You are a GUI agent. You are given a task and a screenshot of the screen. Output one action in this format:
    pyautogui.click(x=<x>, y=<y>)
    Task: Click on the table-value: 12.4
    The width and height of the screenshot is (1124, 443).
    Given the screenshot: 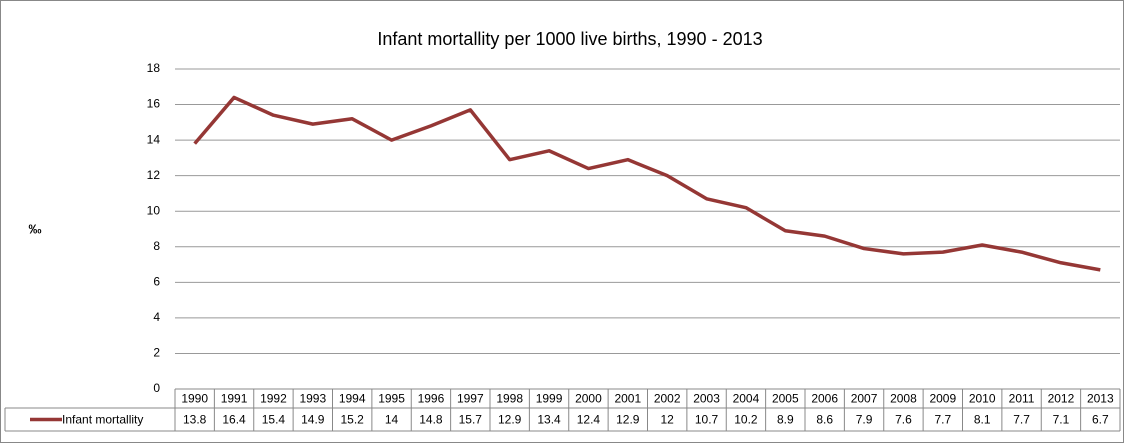 What is the action you would take?
    pyautogui.click(x=589, y=420)
    